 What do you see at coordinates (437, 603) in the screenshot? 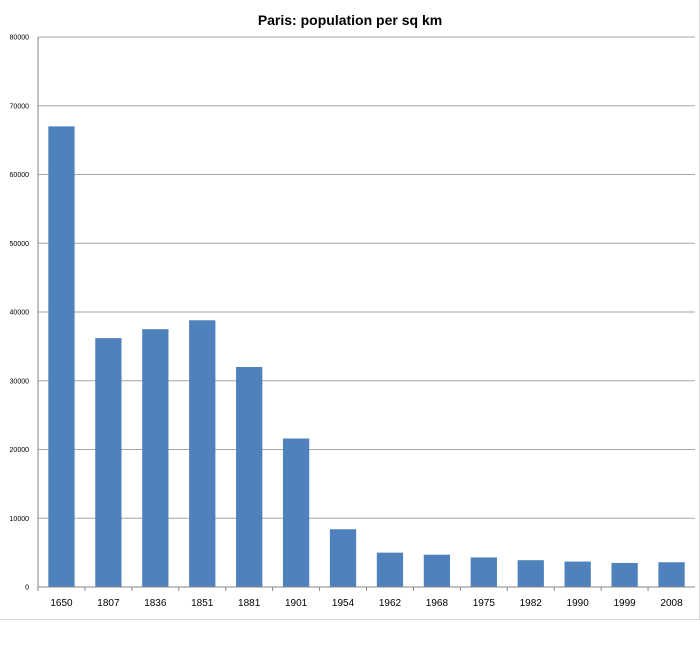
I see `x-tick-label: 1968` at bounding box center [437, 603].